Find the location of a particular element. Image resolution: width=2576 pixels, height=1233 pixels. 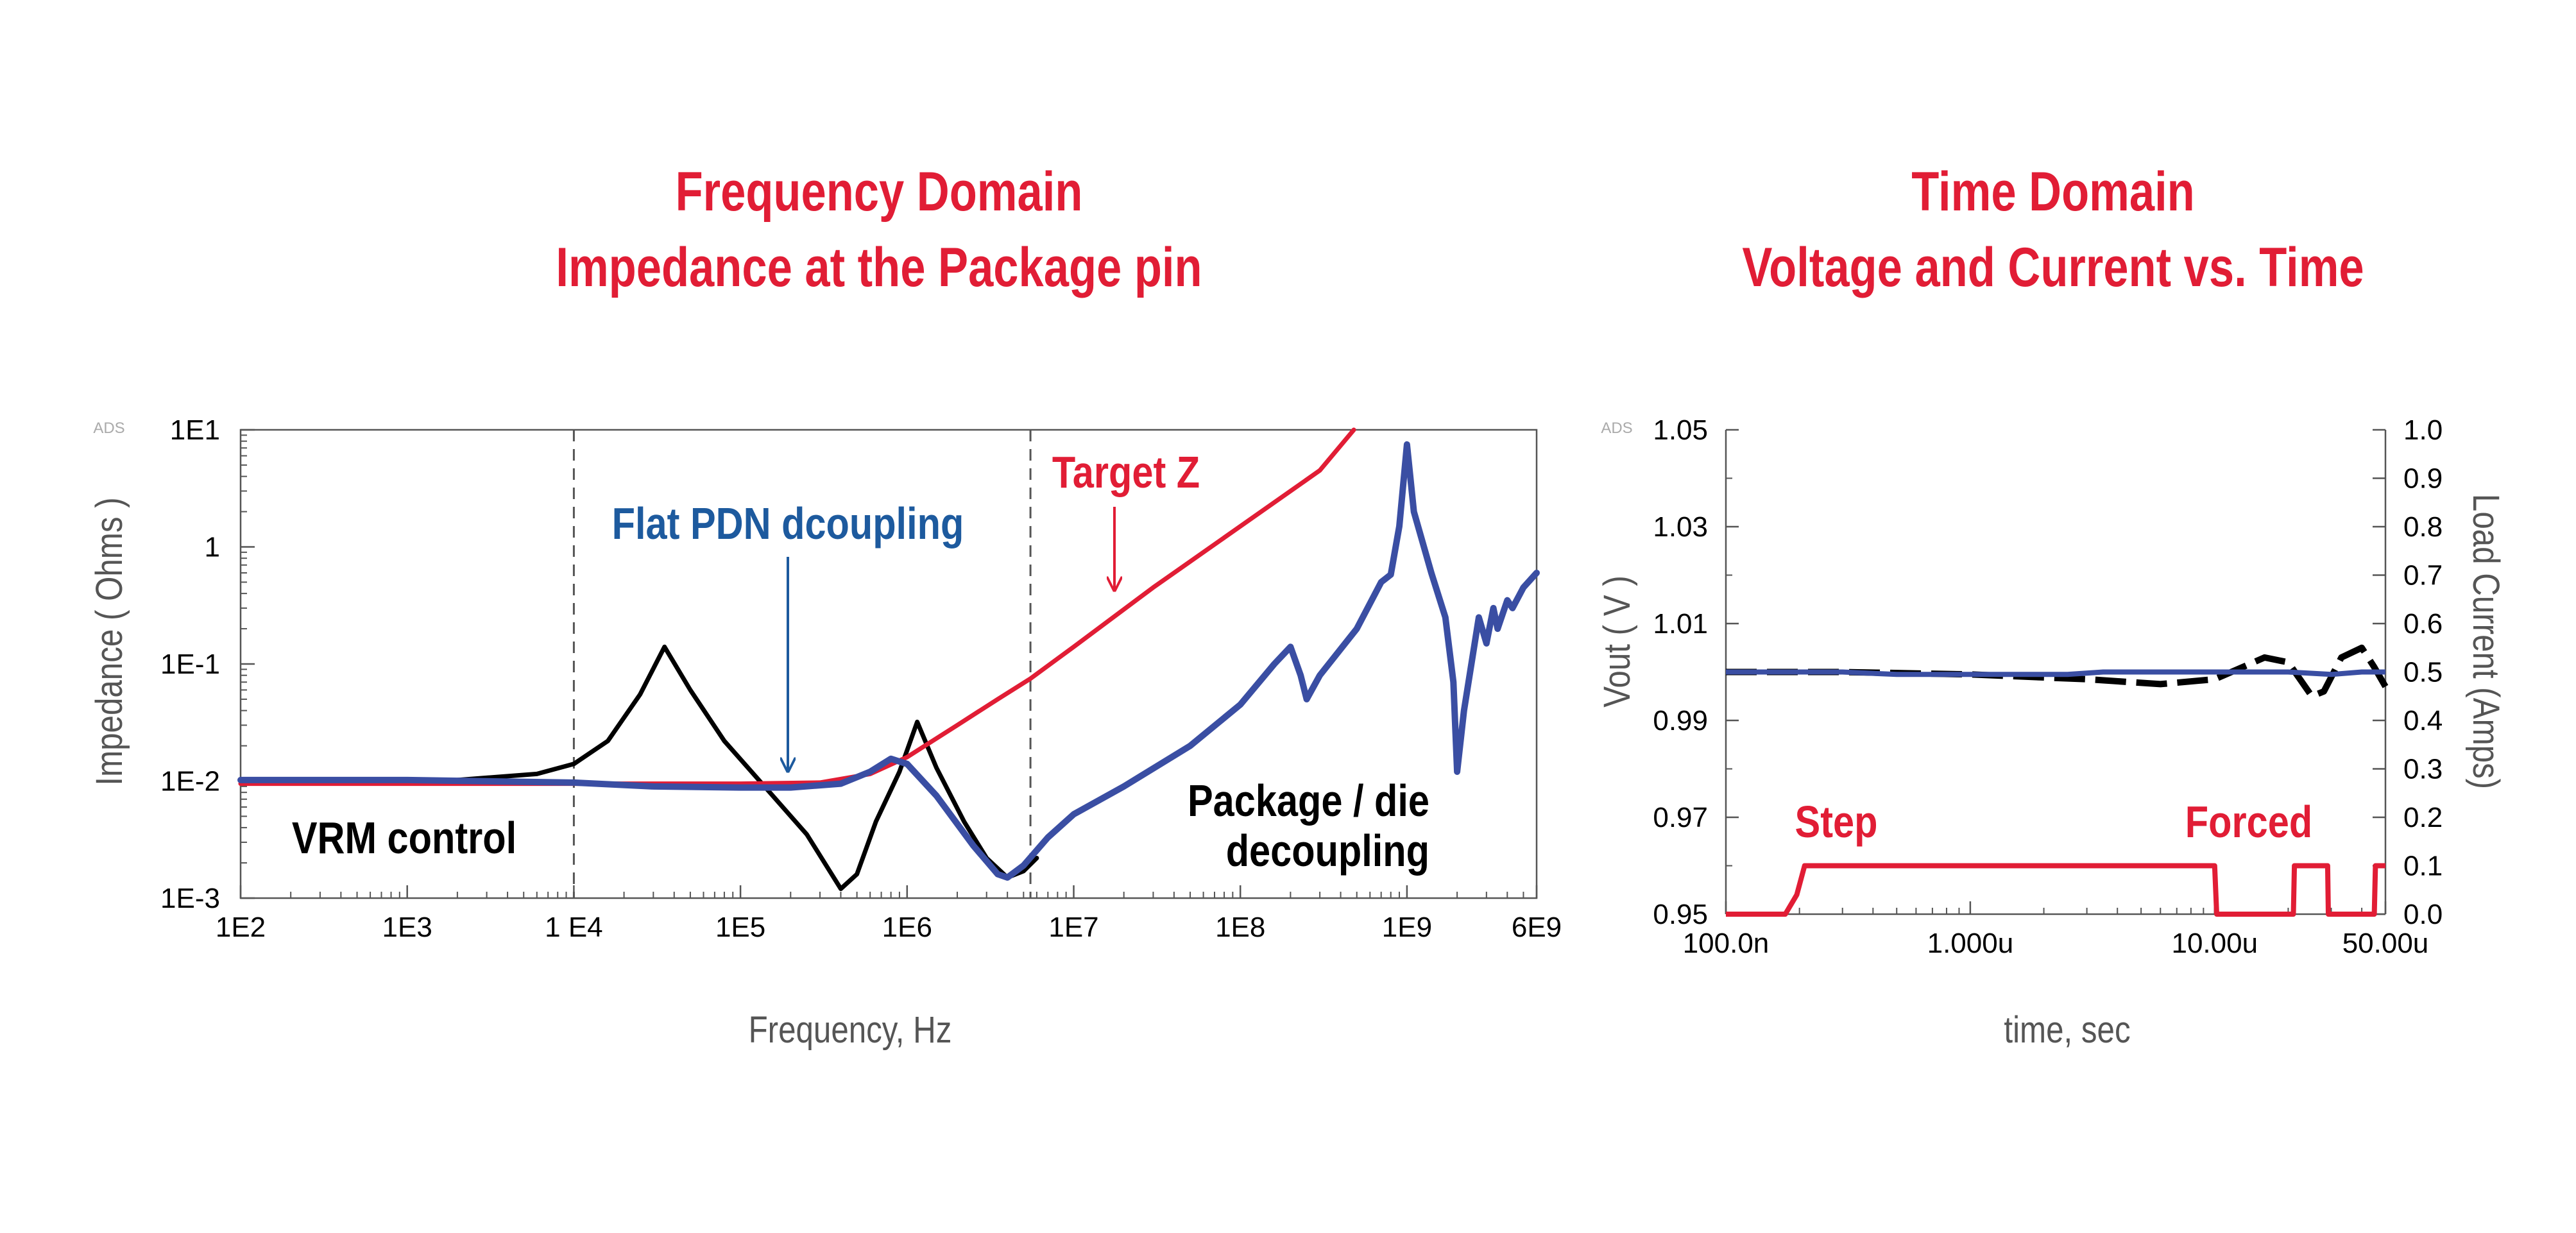

time-y-right-tick-label: 0.7 is located at coordinates (2423, 575).